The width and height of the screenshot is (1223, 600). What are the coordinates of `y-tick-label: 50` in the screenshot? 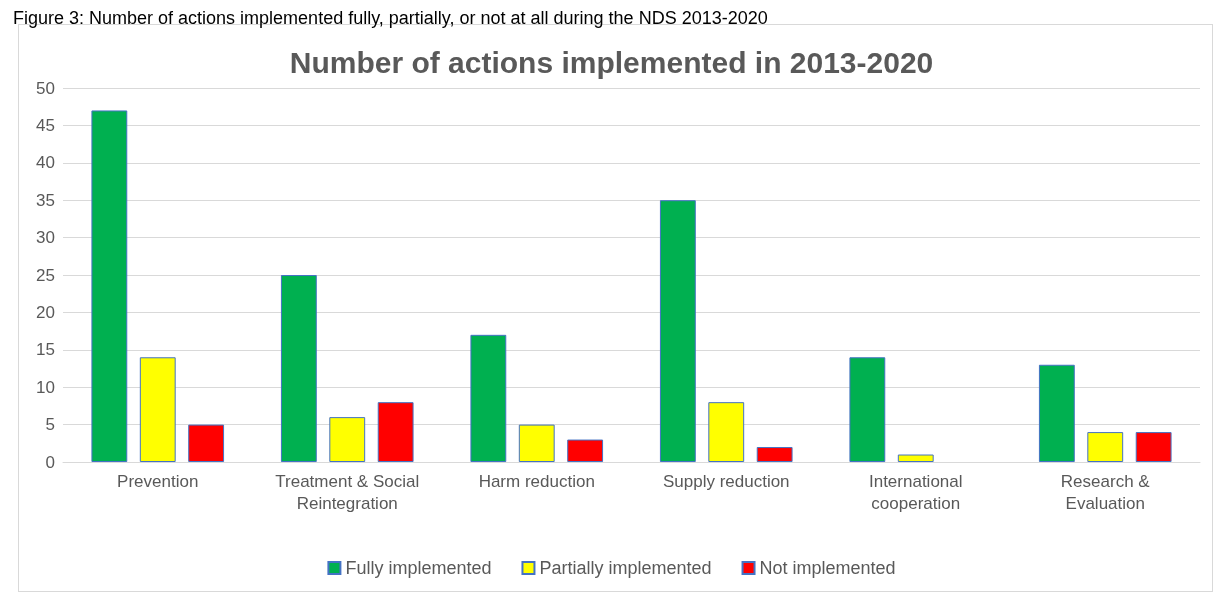 It's located at (45, 88).